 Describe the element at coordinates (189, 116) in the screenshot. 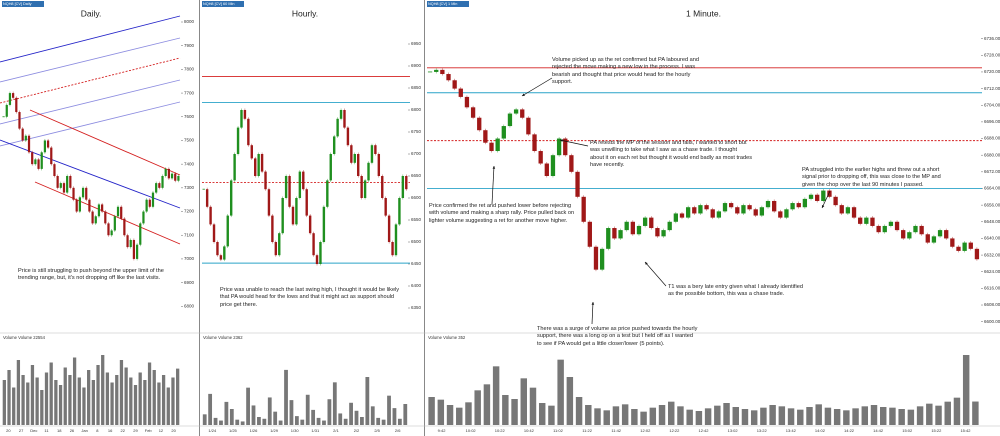

I see `y-tick-label: 7600` at that location.